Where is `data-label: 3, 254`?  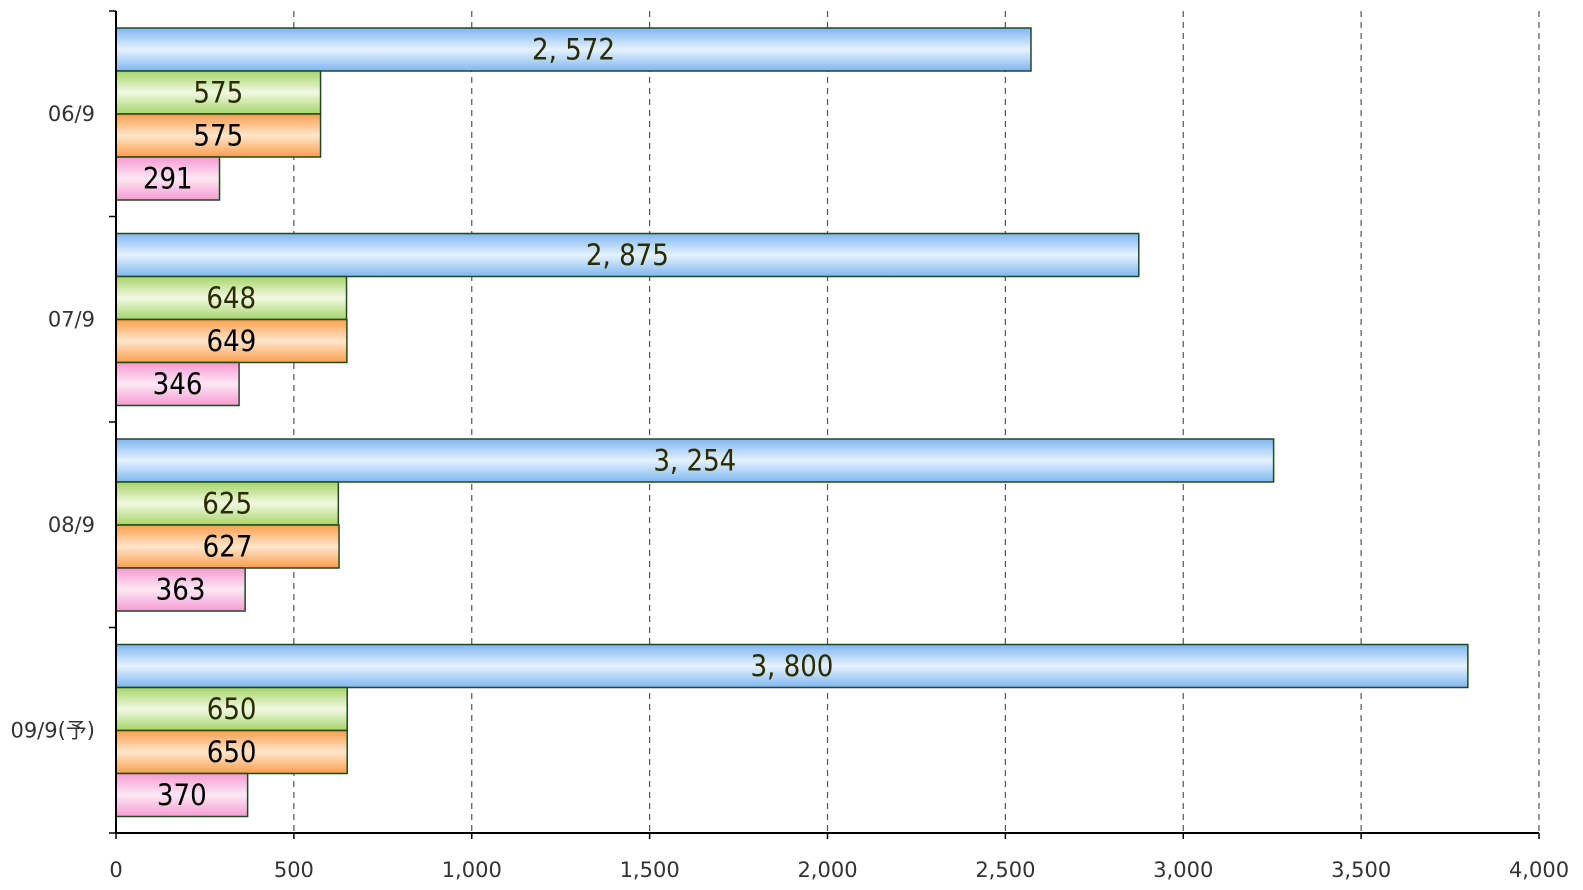
data-label: 3, 254 is located at coordinates (694, 461).